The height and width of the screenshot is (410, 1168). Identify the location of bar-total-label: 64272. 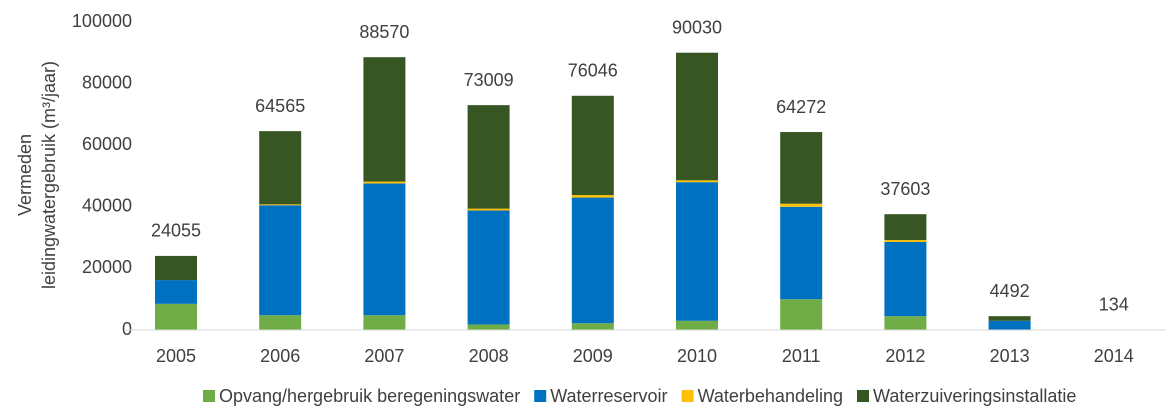
(801, 107).